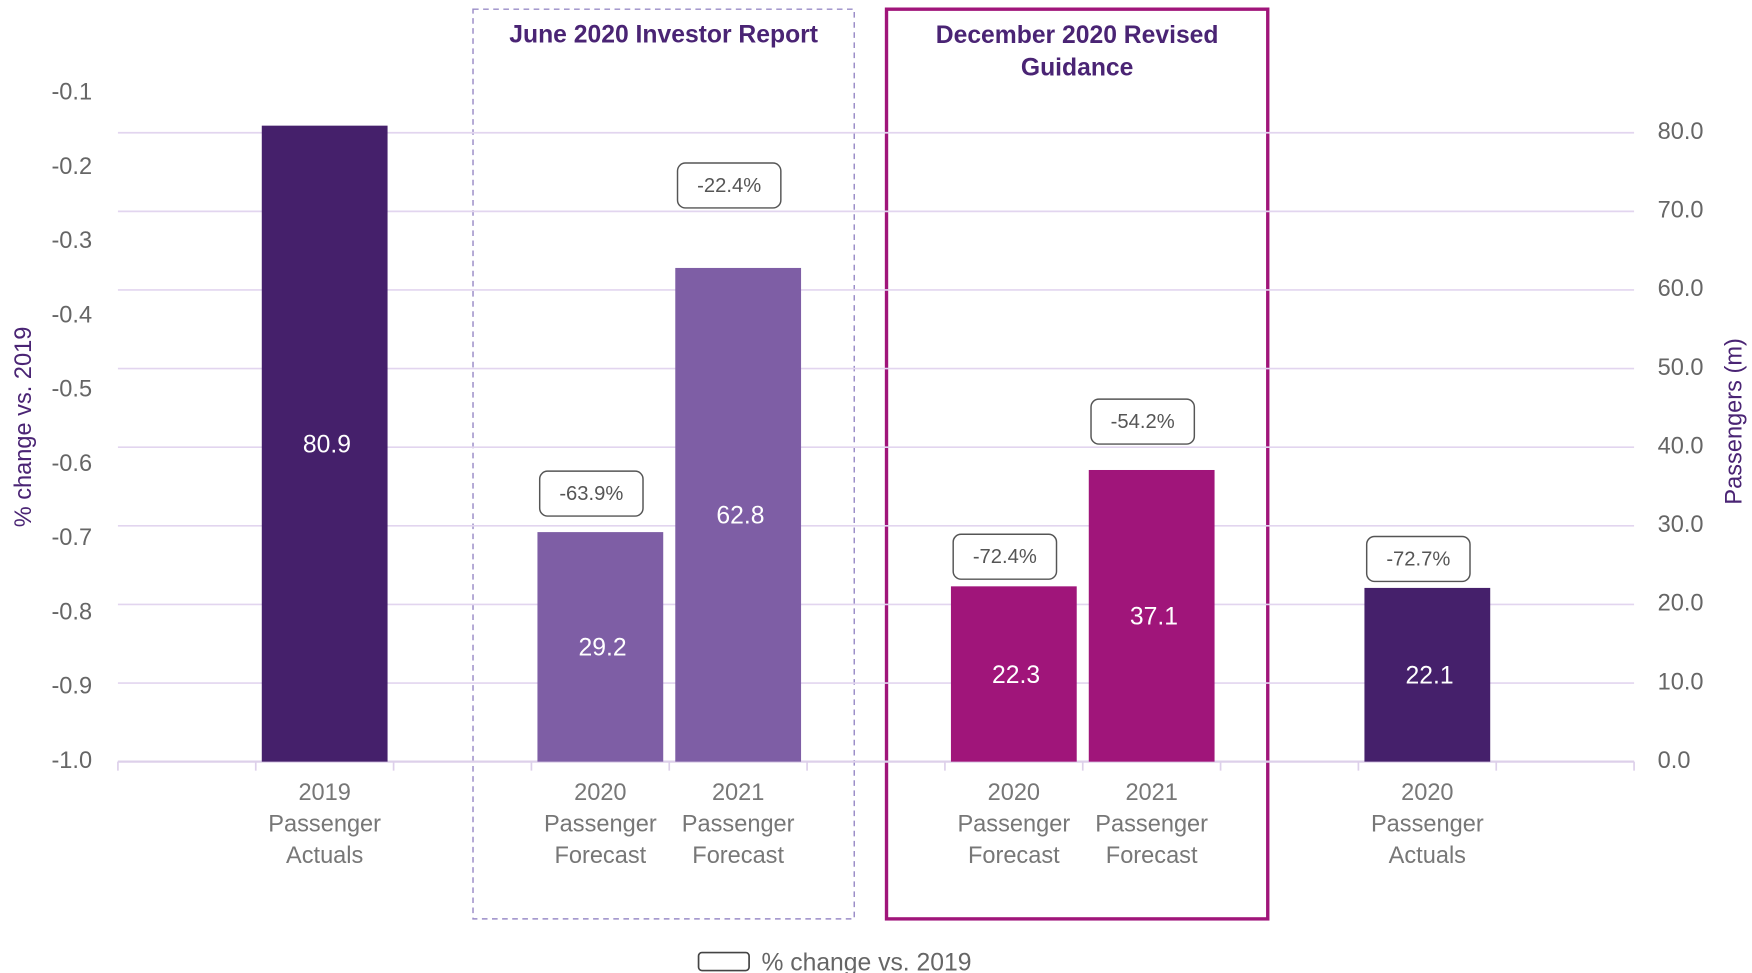  I want to click on bar-value-label: 22.3, so click(1016, 675).